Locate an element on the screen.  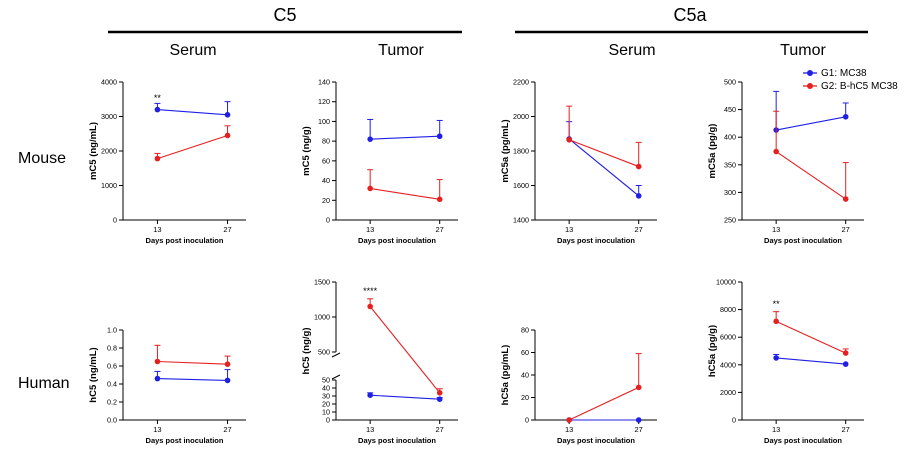
y-tick-label: 100 is located at coordinates (324, 121).